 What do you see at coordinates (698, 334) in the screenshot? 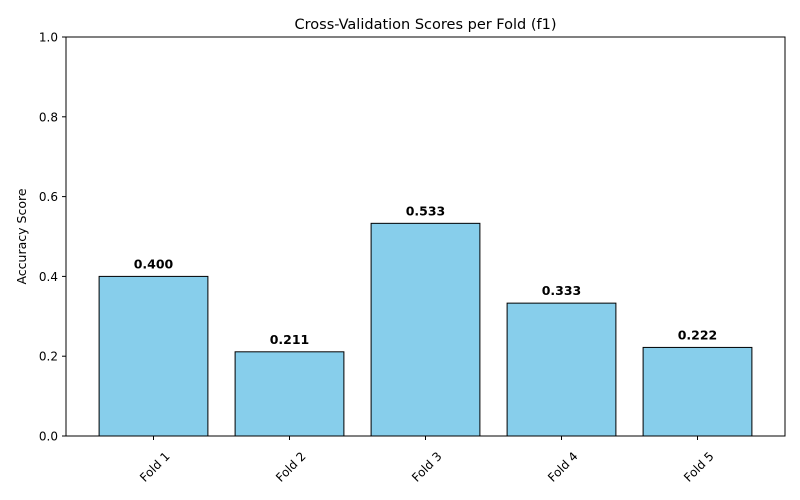
I see `bar-value-label: 0.222` at bounding box center [698, 334].